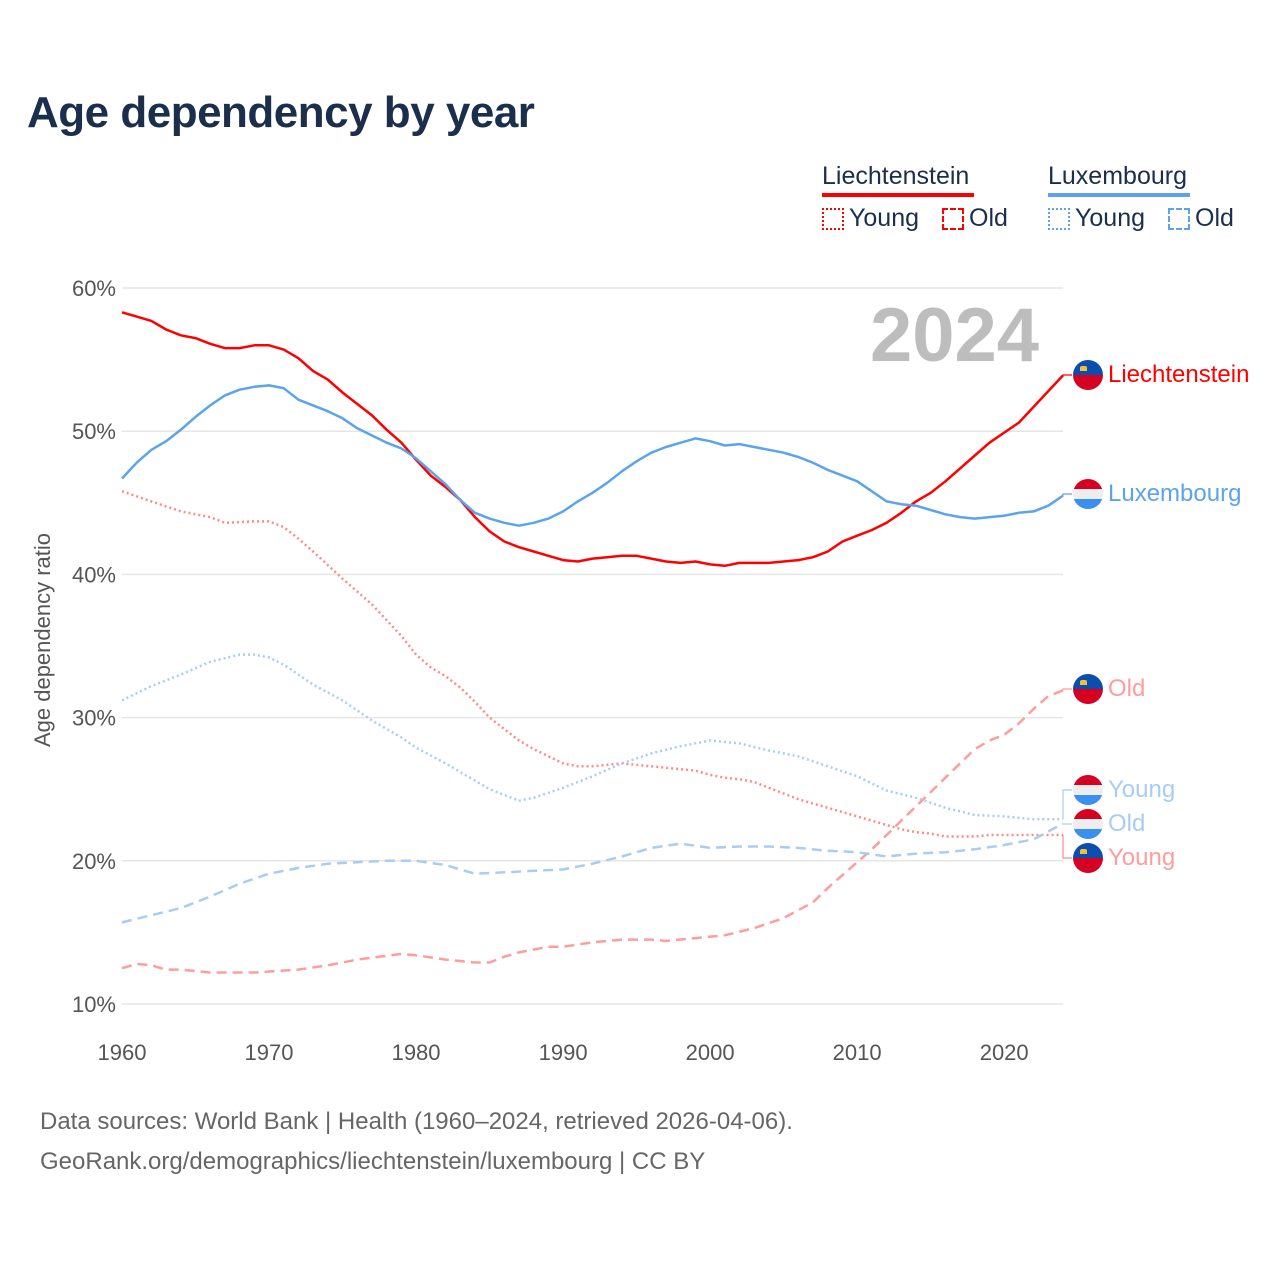 Image resolution: width=1280 pixels, height=1280 pixels. Describe the element at coordinates (710, 1052) in the screenshot. I see `x-tick-label: 2000` at that location.